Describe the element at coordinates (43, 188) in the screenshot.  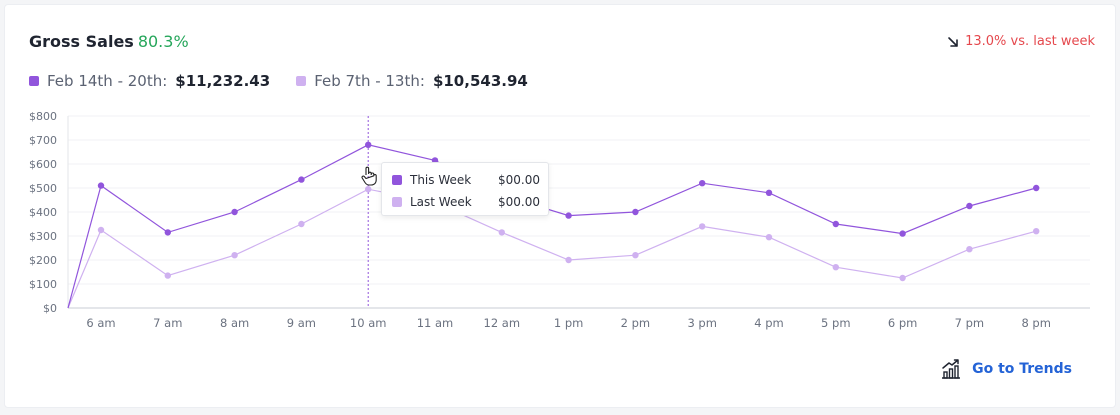
I see `y-tick-label: $500` at that location.